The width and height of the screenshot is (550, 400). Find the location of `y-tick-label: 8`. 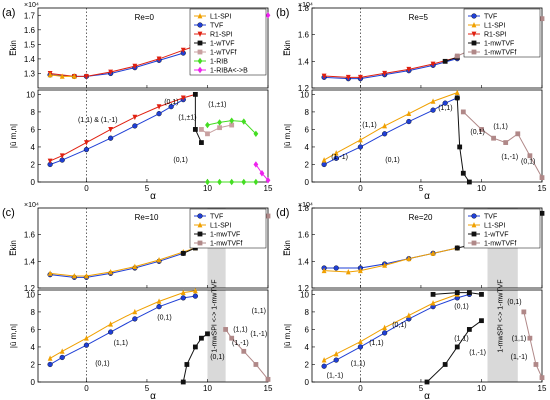

y-tick-label: 8 is located at coordinates (33, 112).